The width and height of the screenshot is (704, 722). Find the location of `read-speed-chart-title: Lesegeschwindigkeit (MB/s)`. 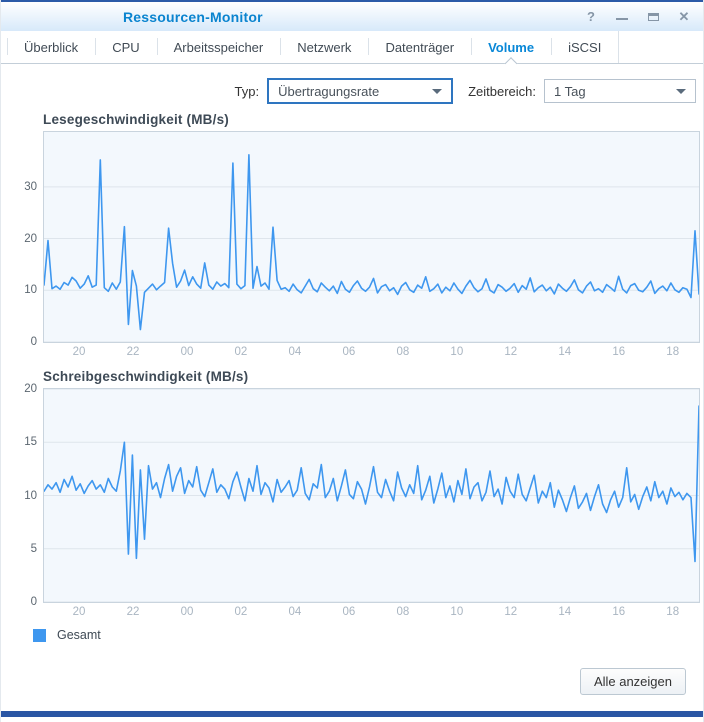

read-speed-chart-title: Lesegeschwindigkeit (MB/s) is located at coordinates (136, 119).